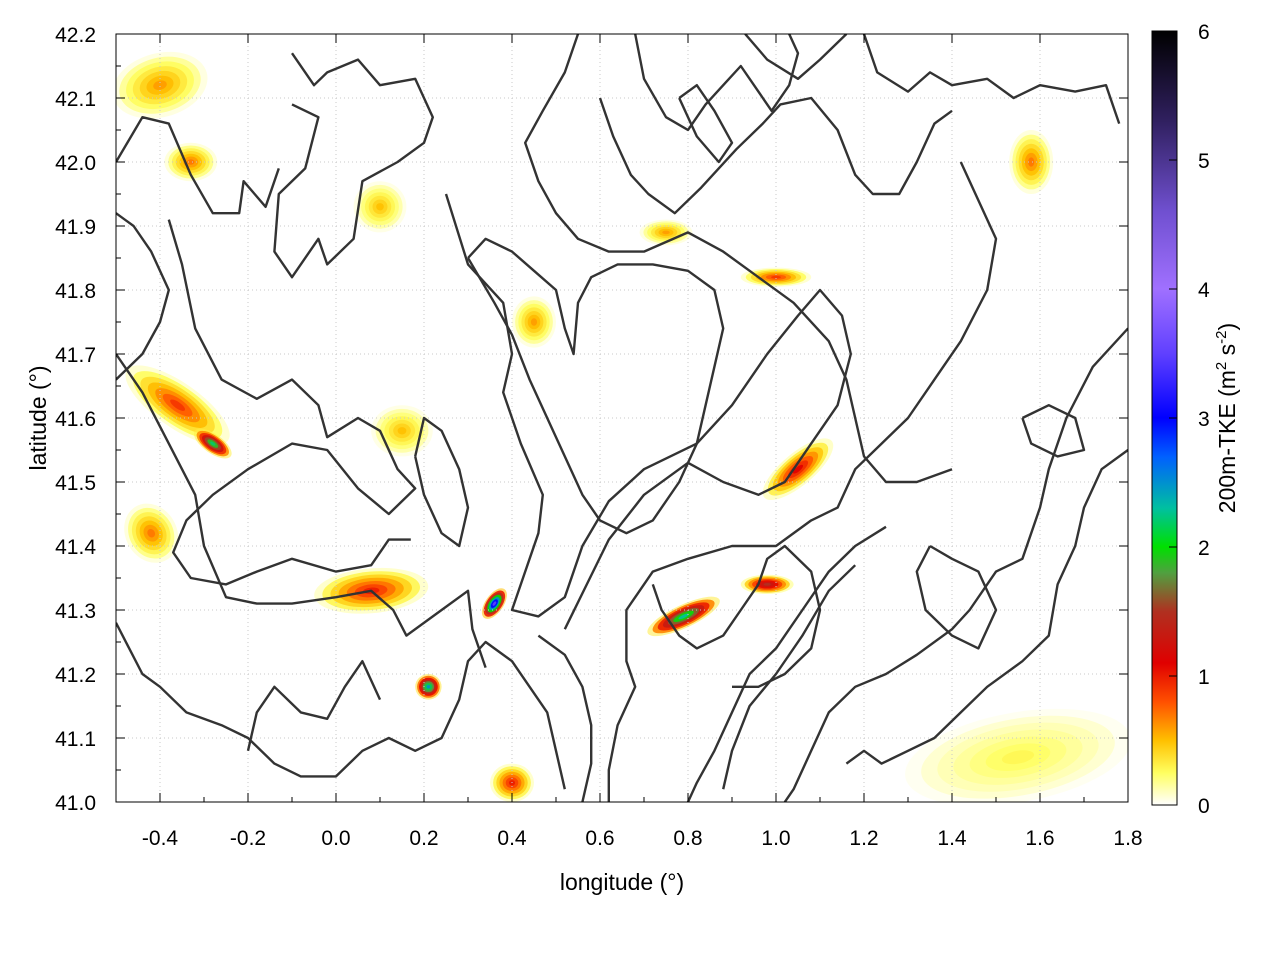  Describe the element at coordinates (1204, 806) in the screenshot. I see `colorbar-tick-label: 0` at that location.